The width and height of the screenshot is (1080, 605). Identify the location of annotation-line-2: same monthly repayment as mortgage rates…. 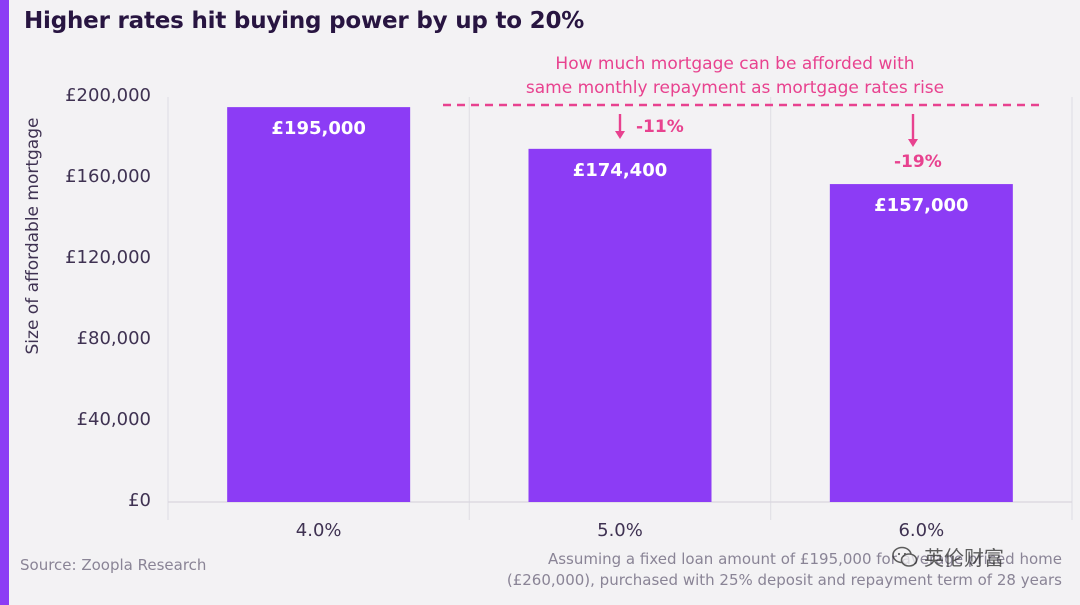
(735, 88).